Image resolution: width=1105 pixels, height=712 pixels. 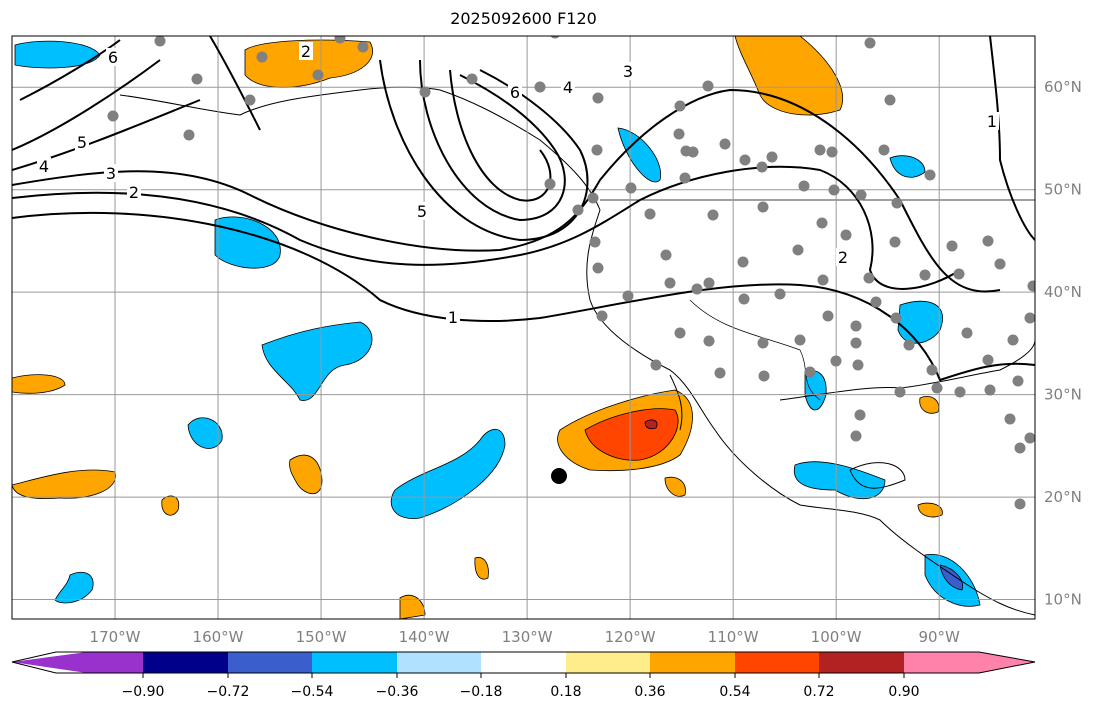 I want to click on lat-tick-label: 30°N, so click(x=1063, y=395).